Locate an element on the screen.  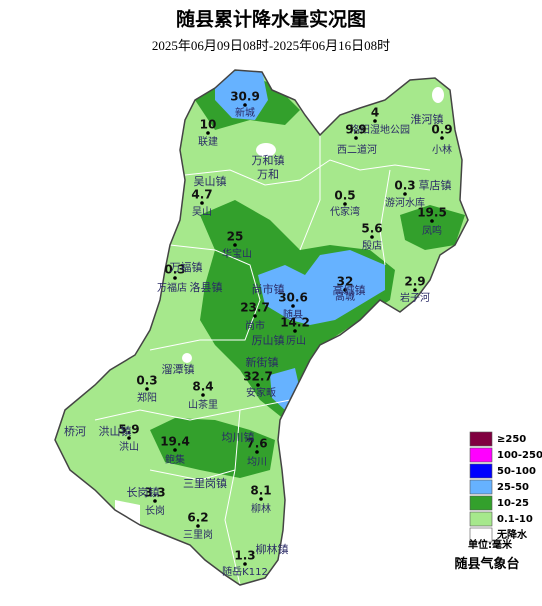
station-name: 吴山 is located at coordinates (202, 212).